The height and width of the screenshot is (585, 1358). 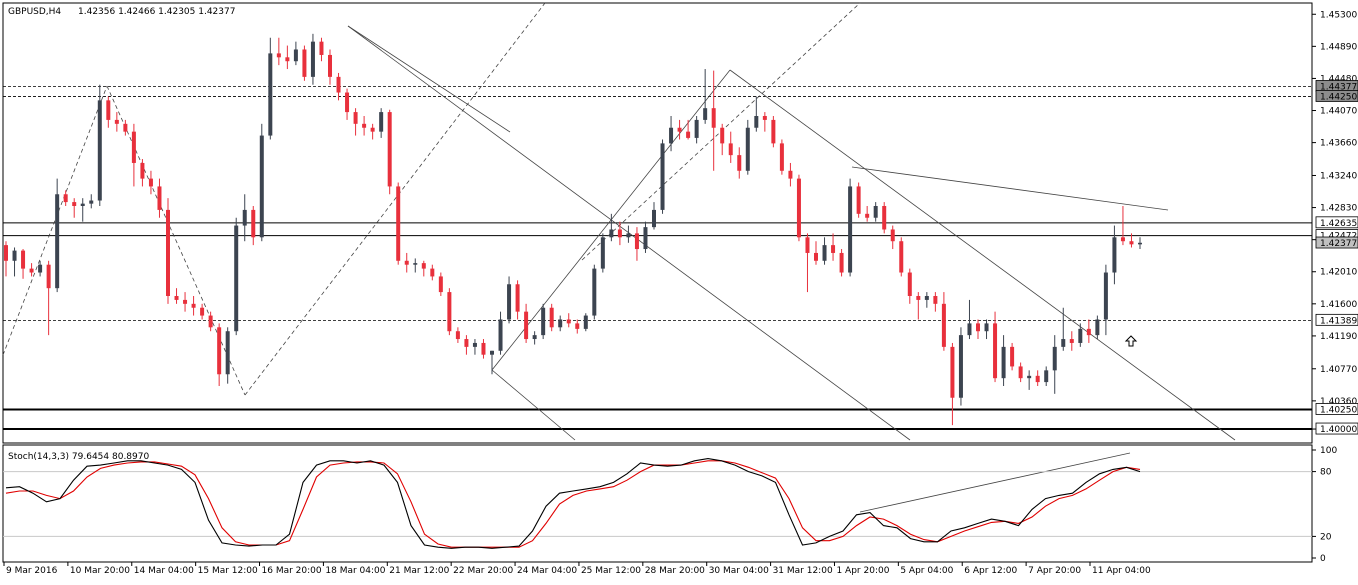 What do you see at coordinates (34, 12) in the screenshot?
I see `symbol-label: GBPUSD,H4` at bounding box center [34, 12].